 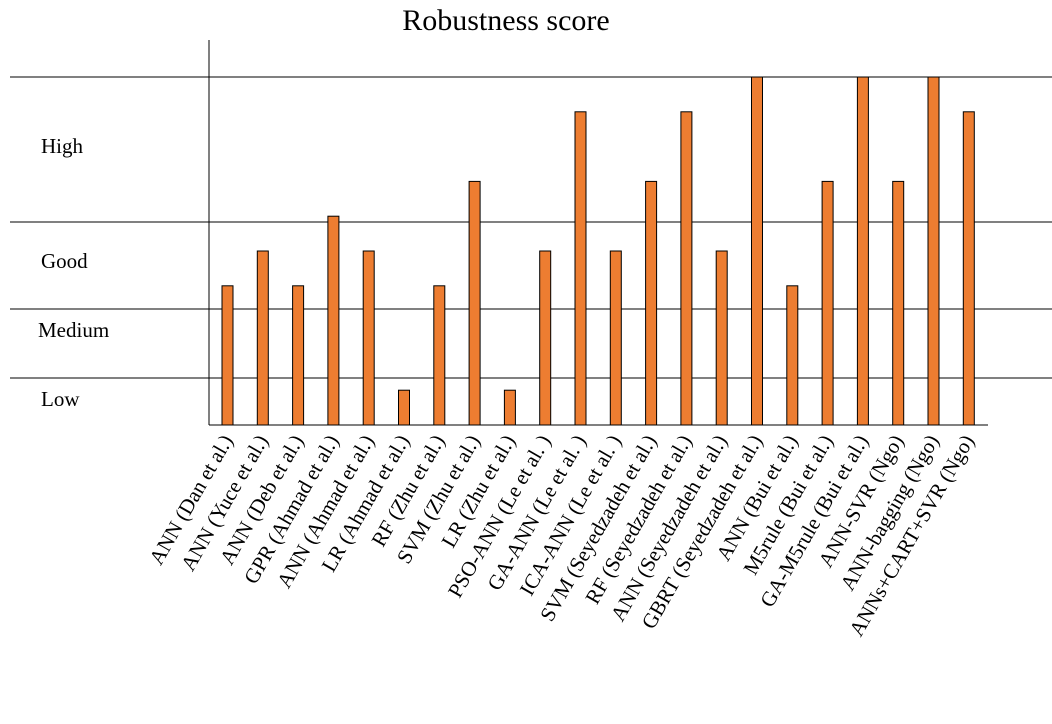 I want to click on band-label-low: Low, so click(x=60, y=399).